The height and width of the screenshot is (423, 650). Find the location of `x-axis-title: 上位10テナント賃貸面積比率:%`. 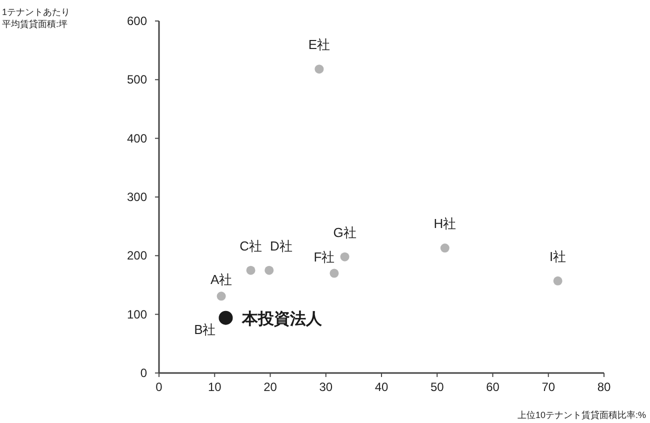

x-axis-title: 上位10テナント賃貸面積比率:% is located at coordinates (581, 415).